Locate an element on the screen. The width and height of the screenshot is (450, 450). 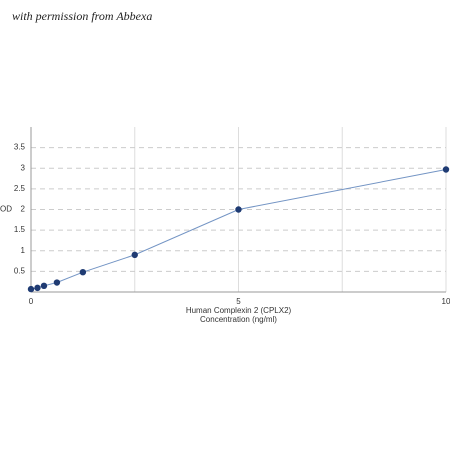
x-tick-label: 5 is located at coordinates (238, 301).